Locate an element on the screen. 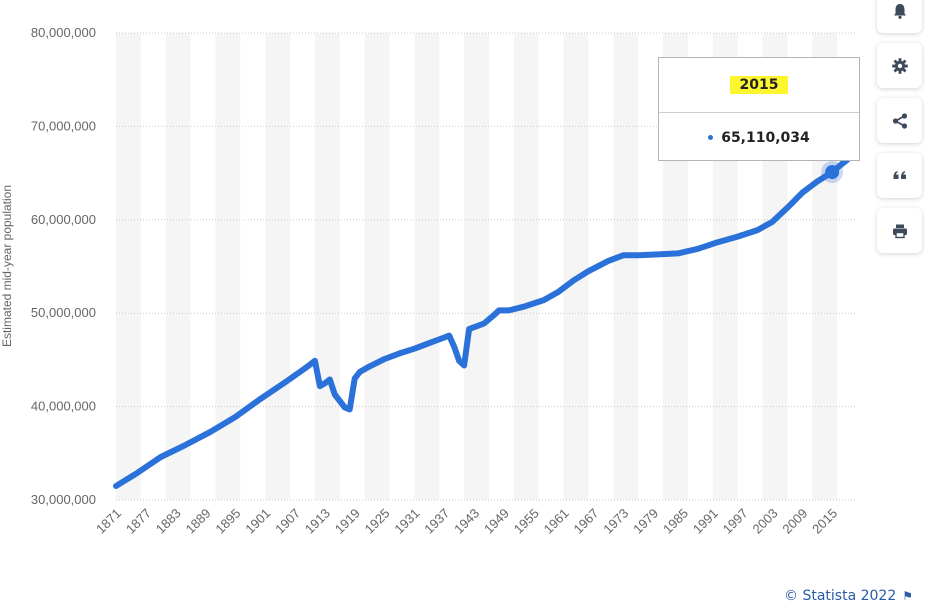 This screenshot has width=925, height=607. notification-button is located at coordinates (899, 16).